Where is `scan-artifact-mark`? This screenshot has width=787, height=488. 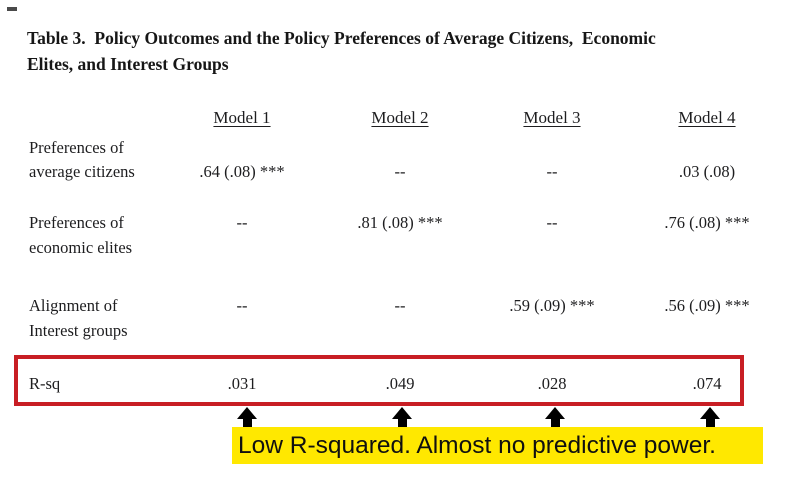 scan-artifact-mark is located at coordinates (12, 9).